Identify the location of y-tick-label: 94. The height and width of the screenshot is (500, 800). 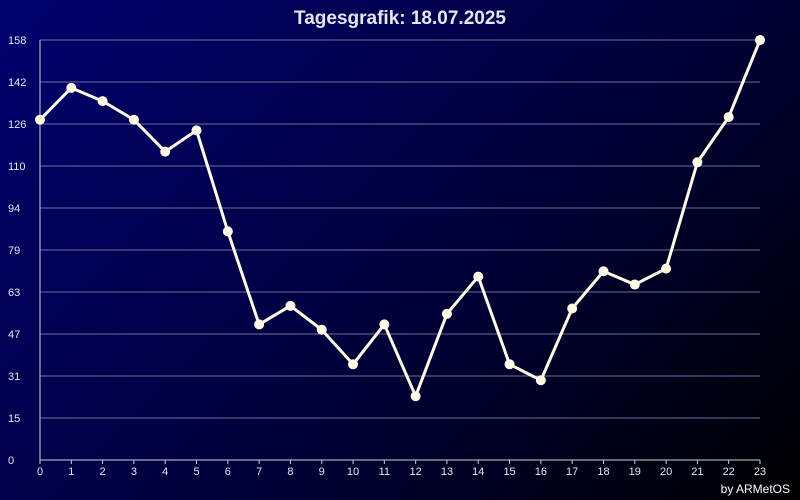
(14, 209).